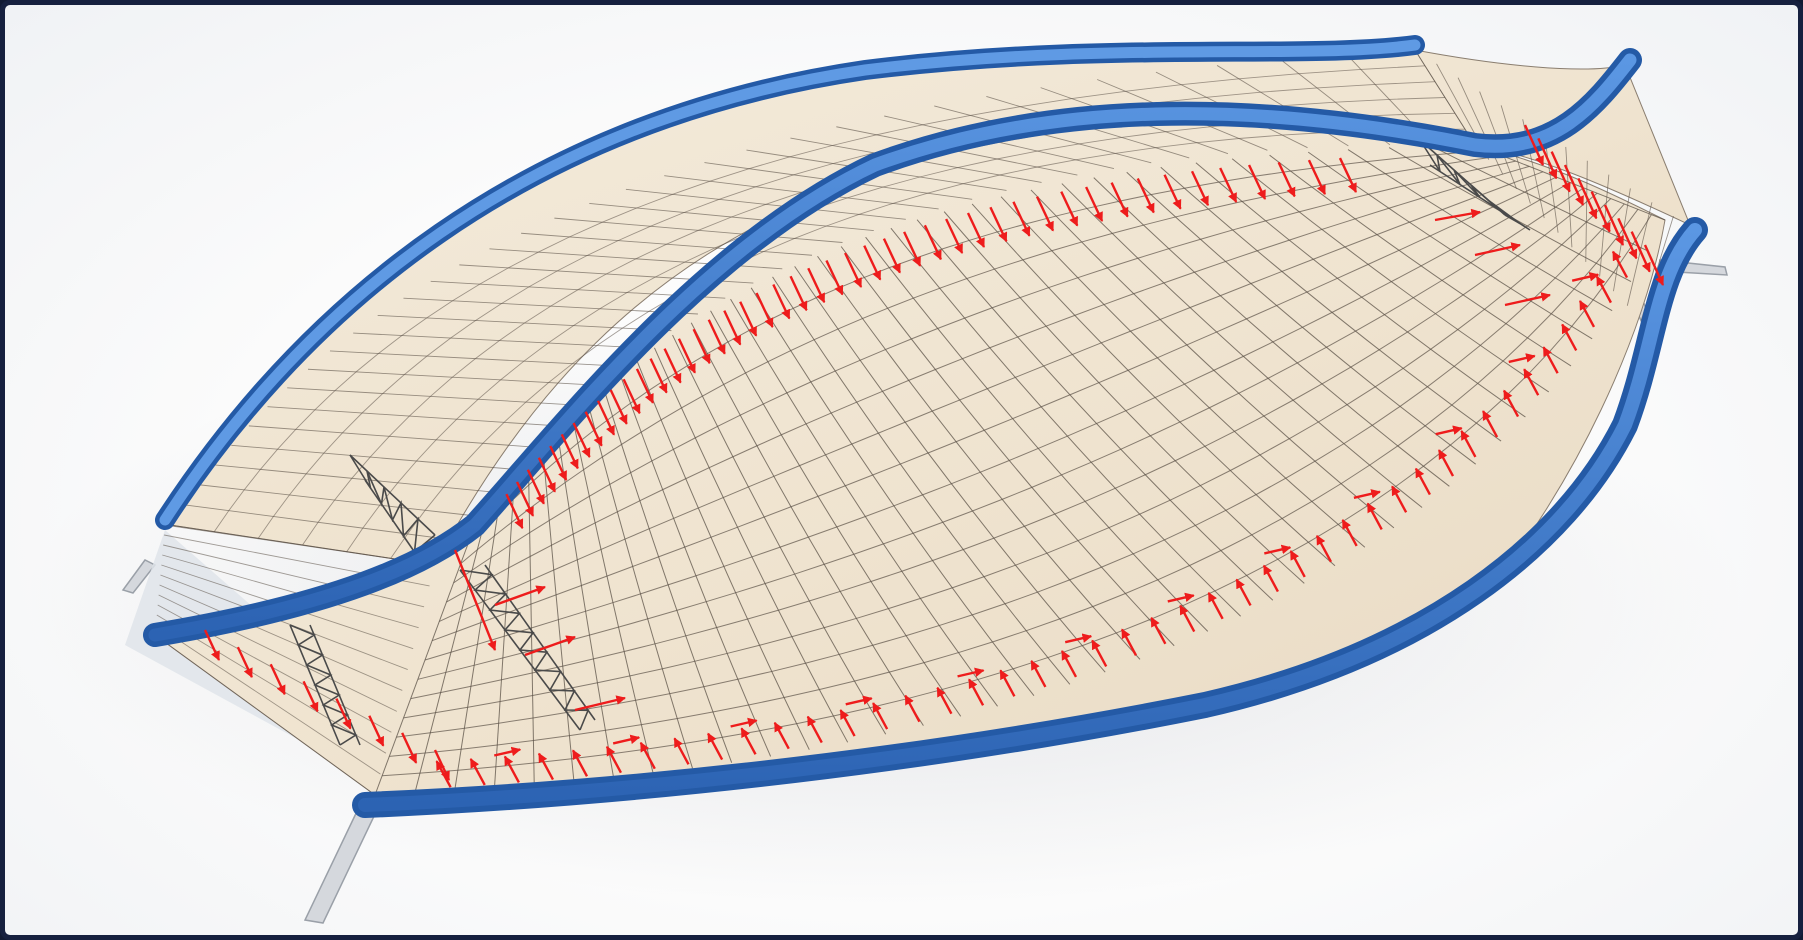  Describe the element at coordinates (475, 600) in the screenshot. I see `force-arrow-large` at that location.